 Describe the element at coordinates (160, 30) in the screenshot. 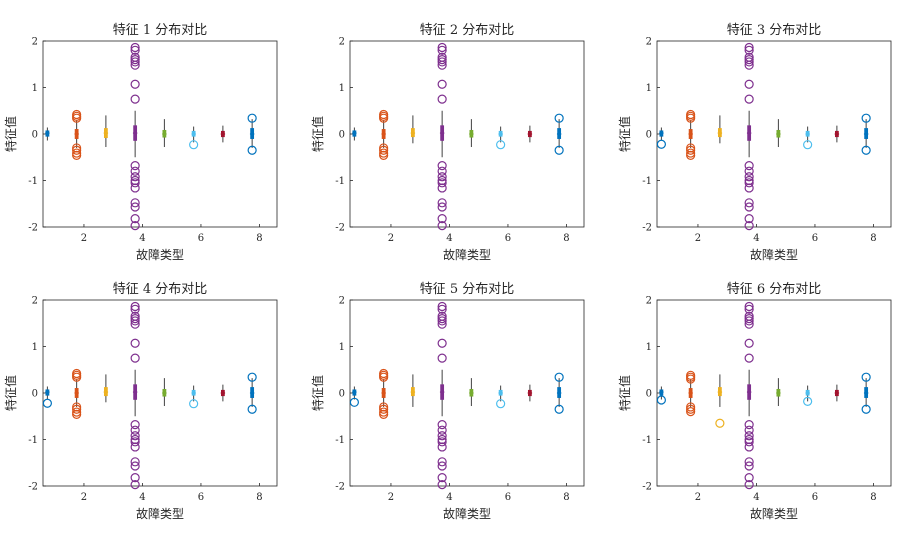

I see `subplot-title: 特征 1 分布对比` at that location.